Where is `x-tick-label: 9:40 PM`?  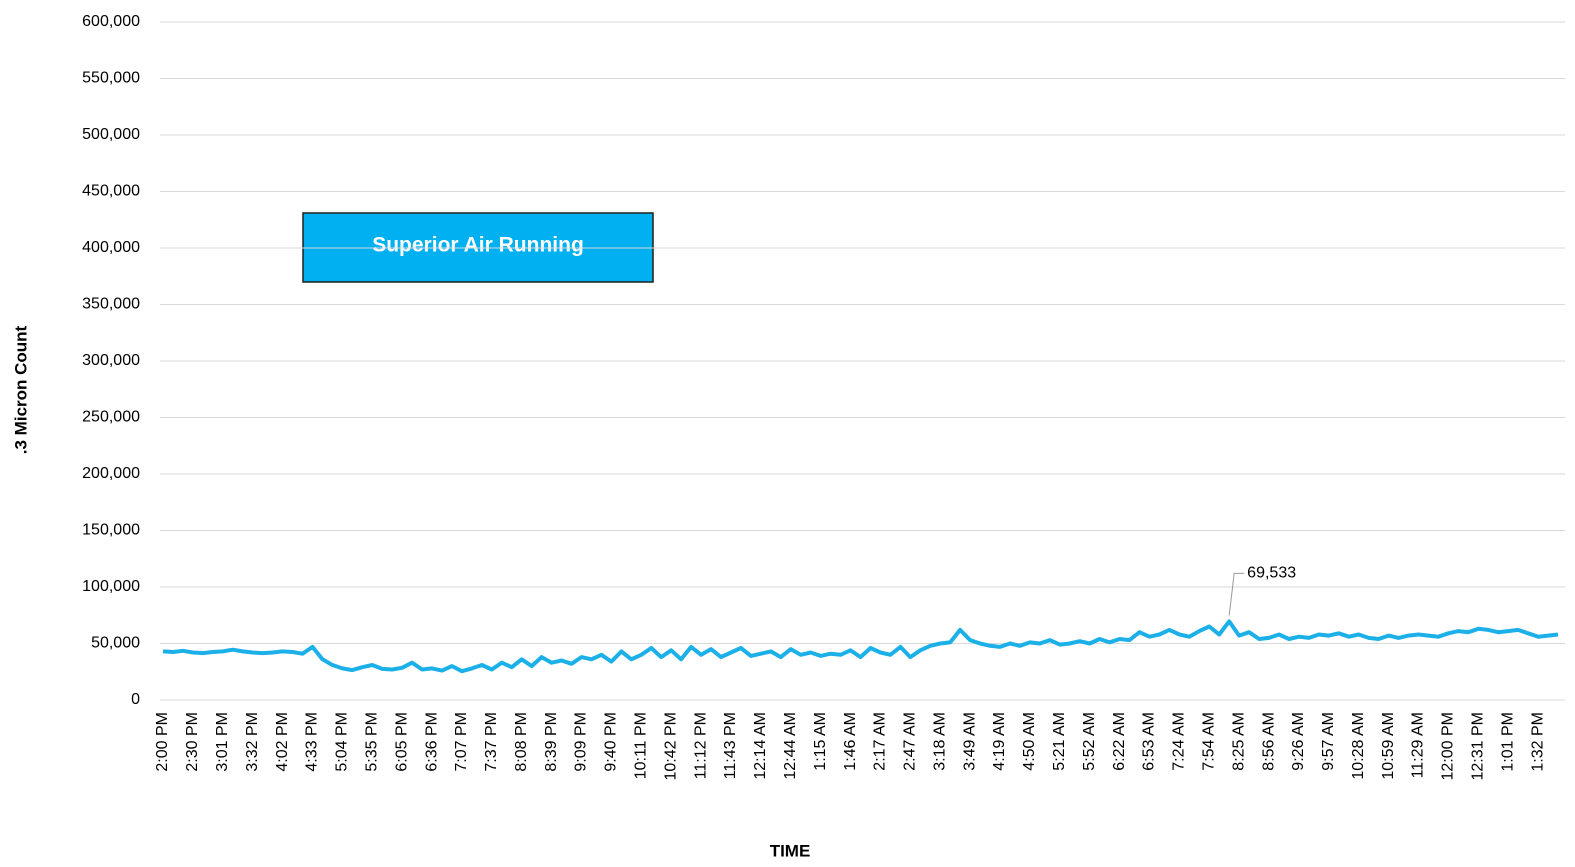
x-tick-label: 9:40 PM is located at coordinates (611, 742).